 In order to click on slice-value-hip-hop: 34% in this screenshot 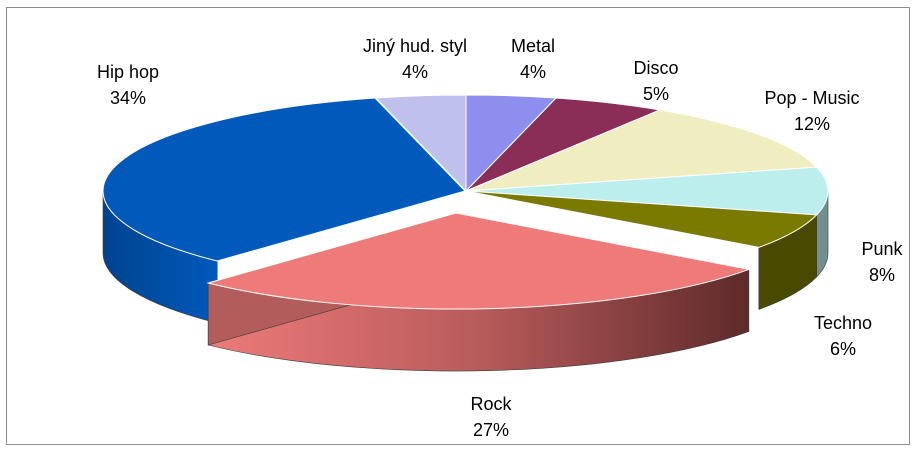, I will do `click(128, 98)`.